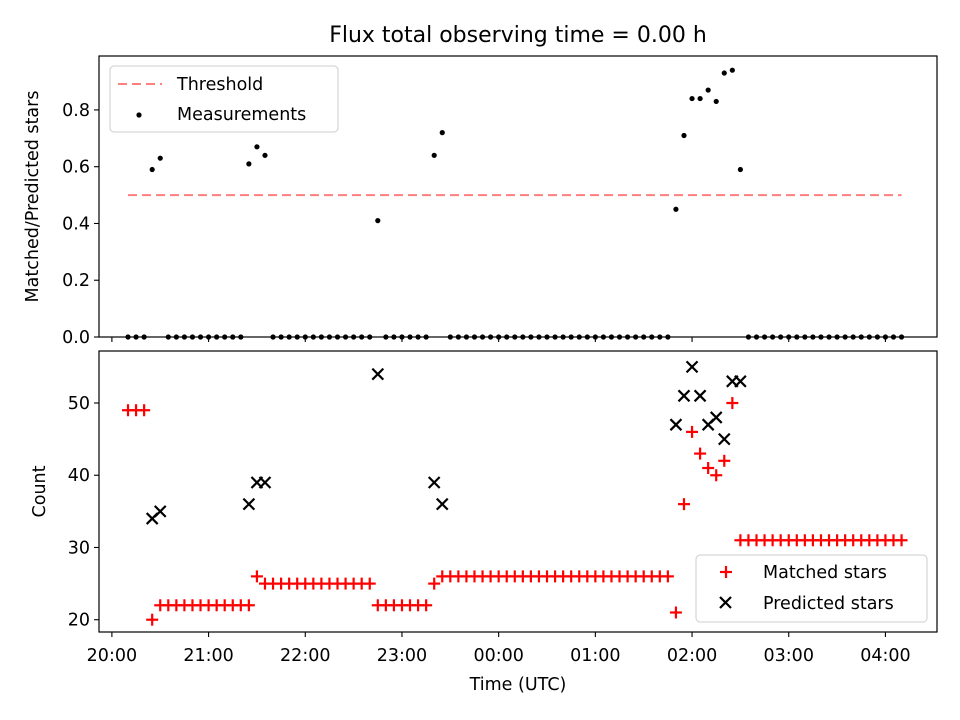 Image resolution: width=960 pixels, height=720 pixels. I want to click on bottom-legend: Matched stars Predicted stars, so click(811, 588).